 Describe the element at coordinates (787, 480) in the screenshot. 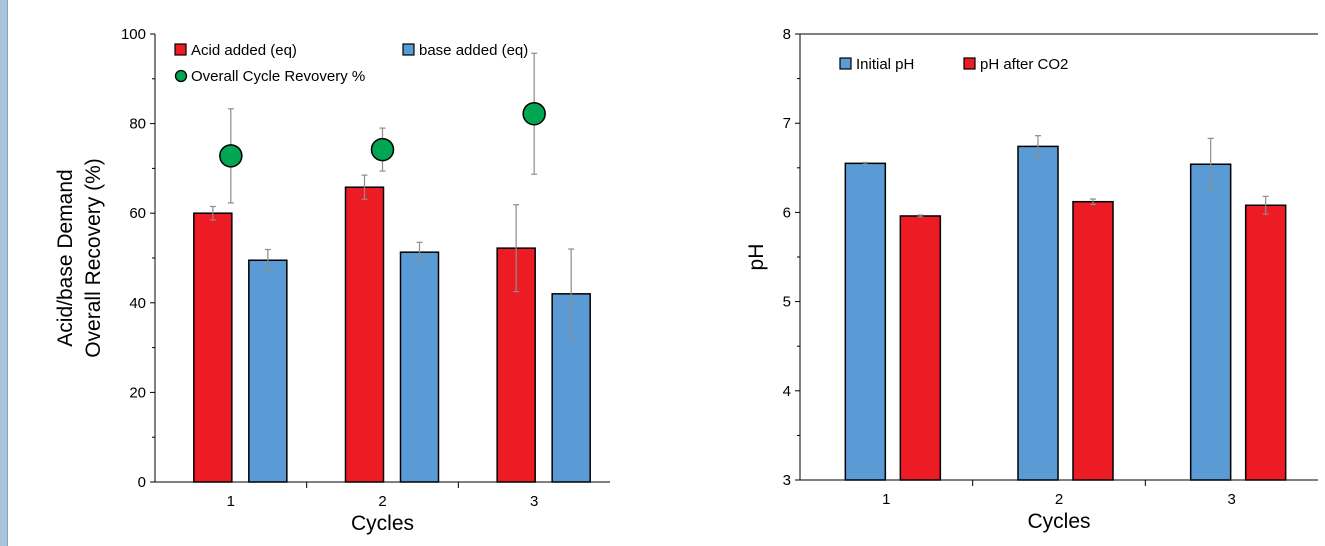

I see `y-tick-label: 3` at that location.